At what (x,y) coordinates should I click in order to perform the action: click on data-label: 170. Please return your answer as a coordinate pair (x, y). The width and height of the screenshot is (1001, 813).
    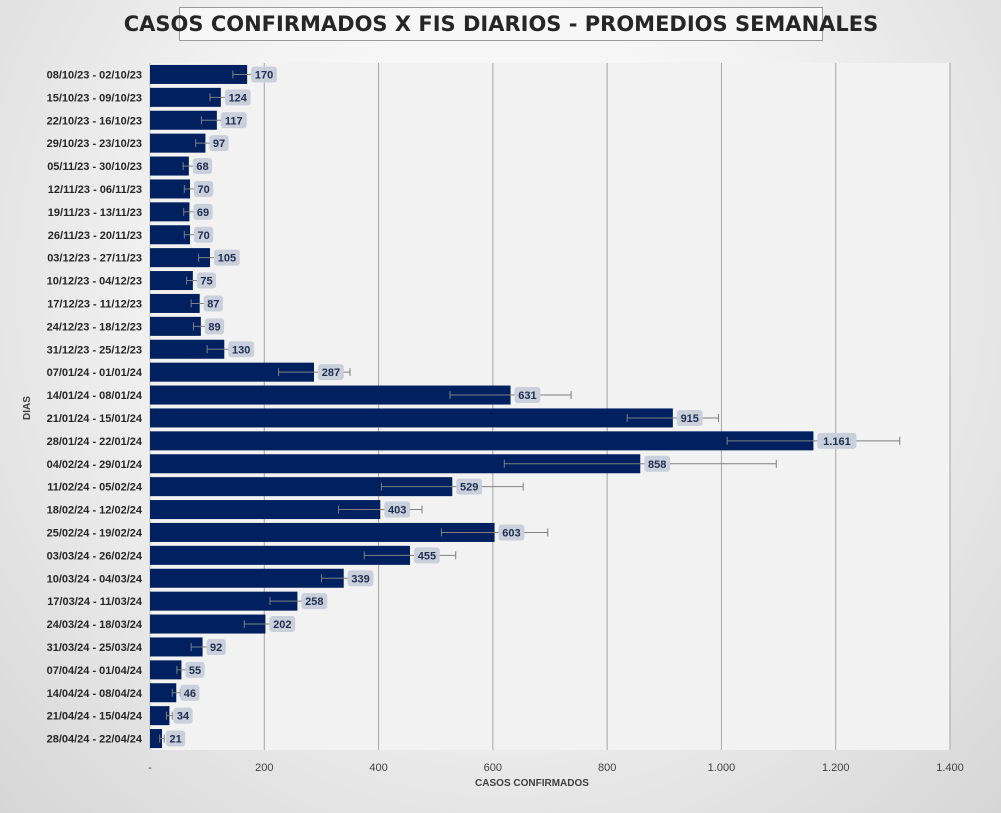
    Looking at the image, I should click on (264, 75).